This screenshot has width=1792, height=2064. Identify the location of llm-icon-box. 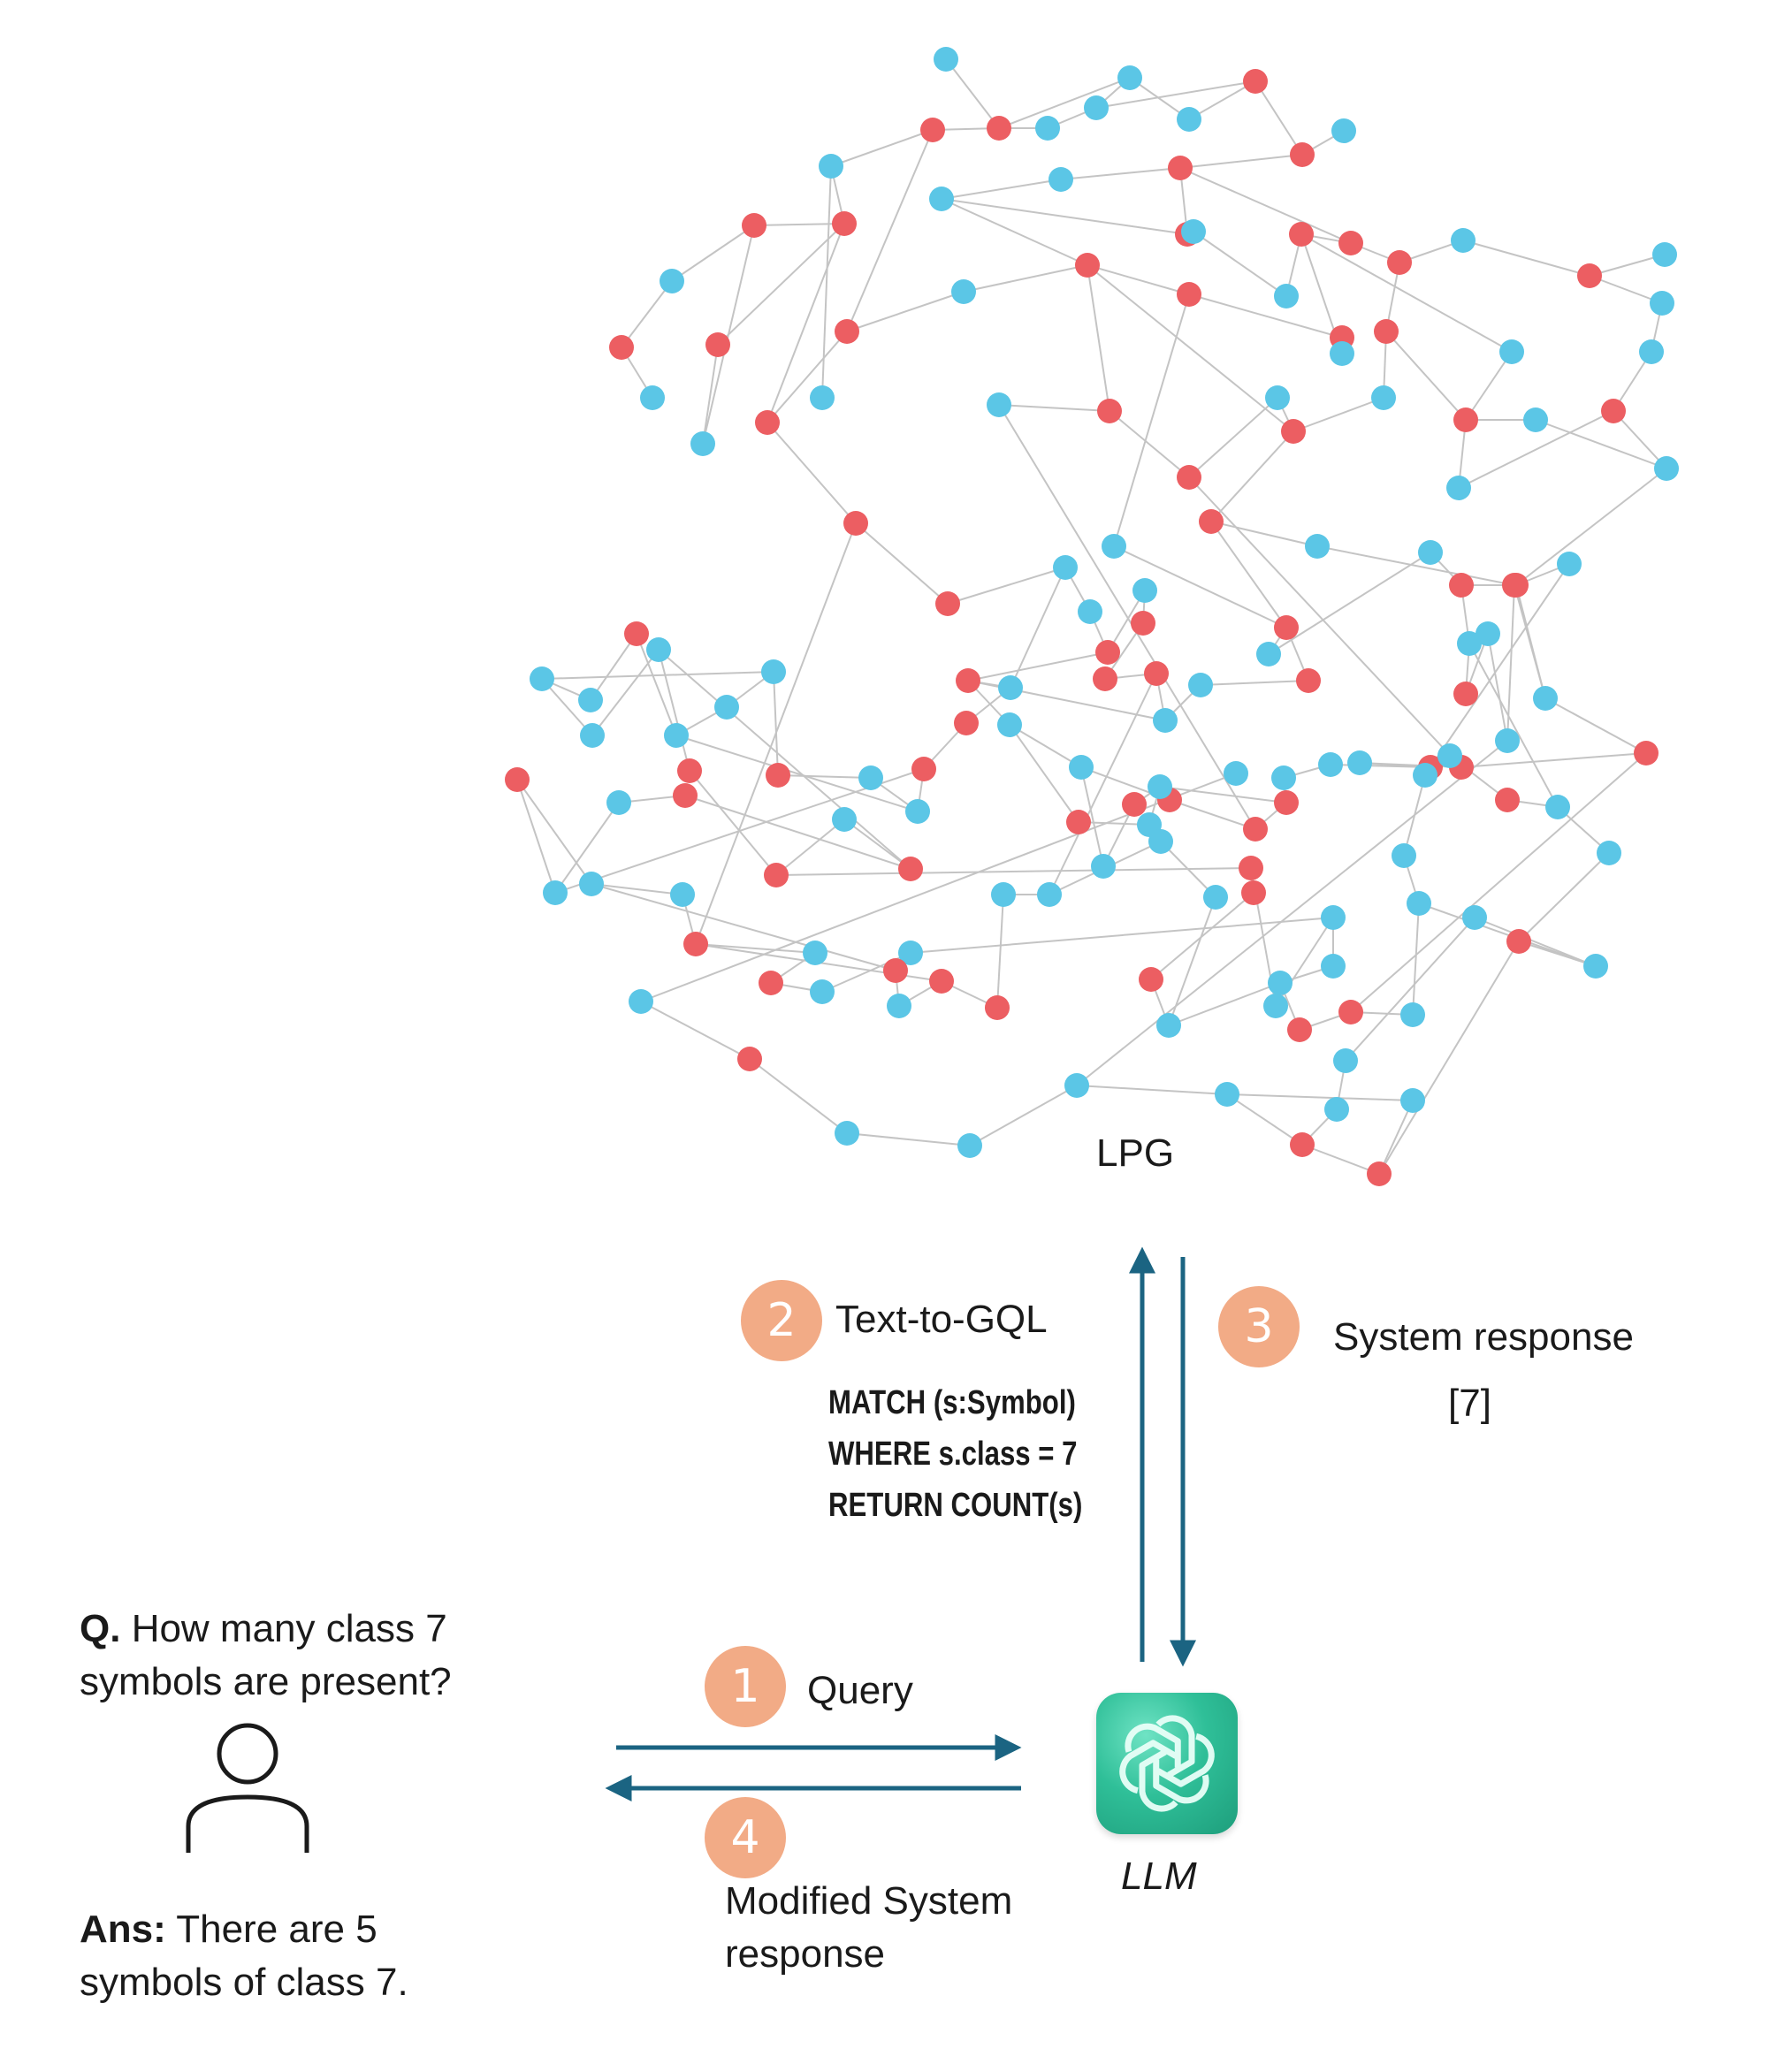
(1167, 1763).